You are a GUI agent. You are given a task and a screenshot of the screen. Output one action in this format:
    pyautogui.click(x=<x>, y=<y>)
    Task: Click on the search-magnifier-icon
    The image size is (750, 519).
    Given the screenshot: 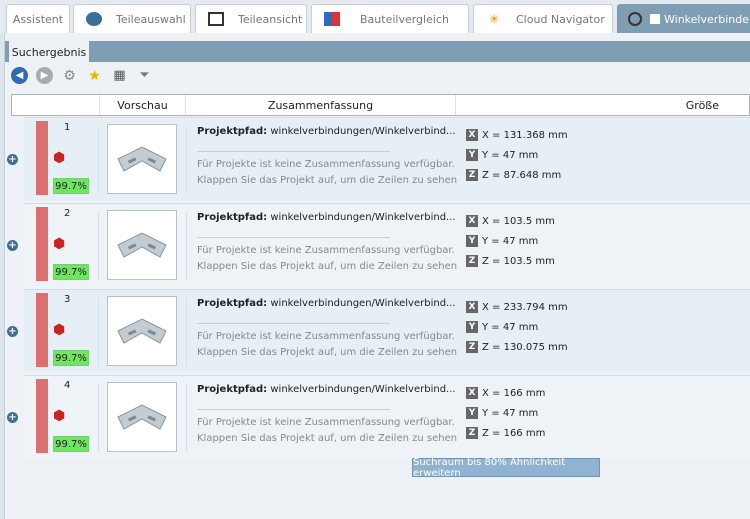 What is the action you would take?
    pyautogui.click(x=635, y=19)
    